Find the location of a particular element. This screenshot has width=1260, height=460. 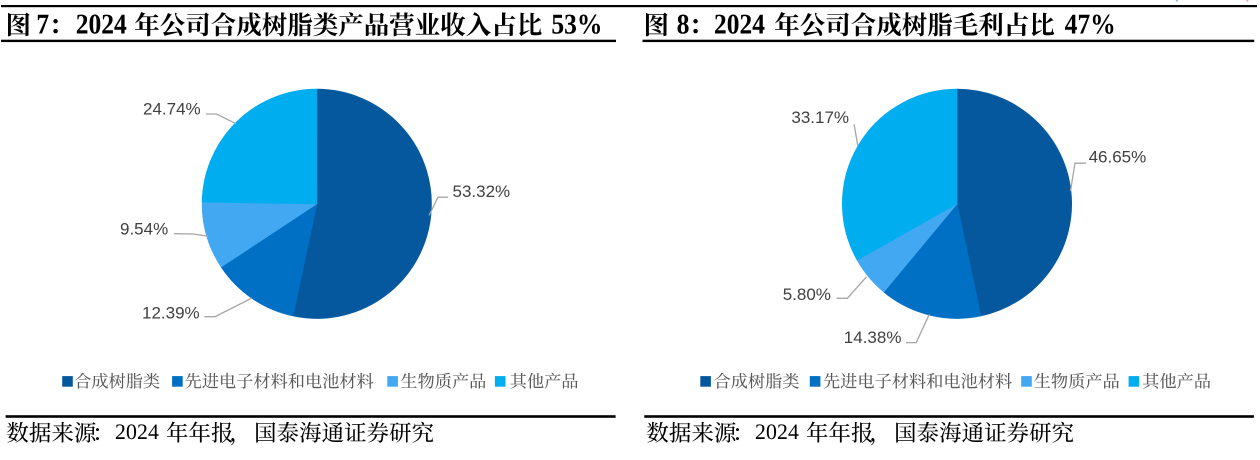

svg-text: 46.65% is located at coordinates (1118, 156).